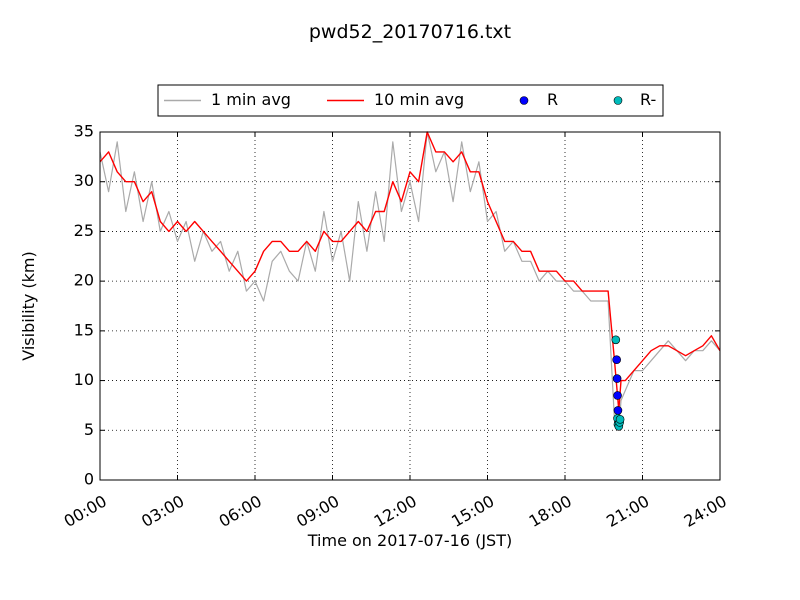 This screenshot has height=600, width=800. I want to click on legend-label: R-, so click(648, 99).